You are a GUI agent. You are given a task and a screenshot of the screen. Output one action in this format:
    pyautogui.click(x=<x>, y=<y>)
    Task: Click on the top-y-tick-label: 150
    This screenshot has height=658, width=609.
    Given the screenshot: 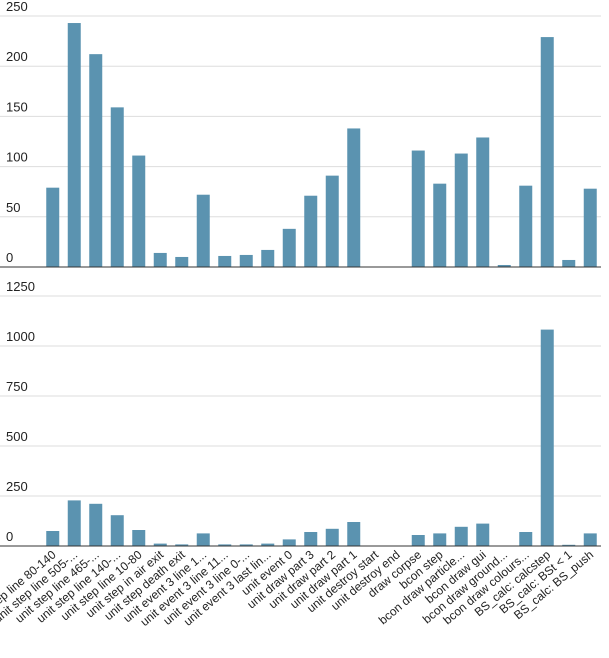 What is the action you would take?
    pyautogui.click(x=17, y=106)
    